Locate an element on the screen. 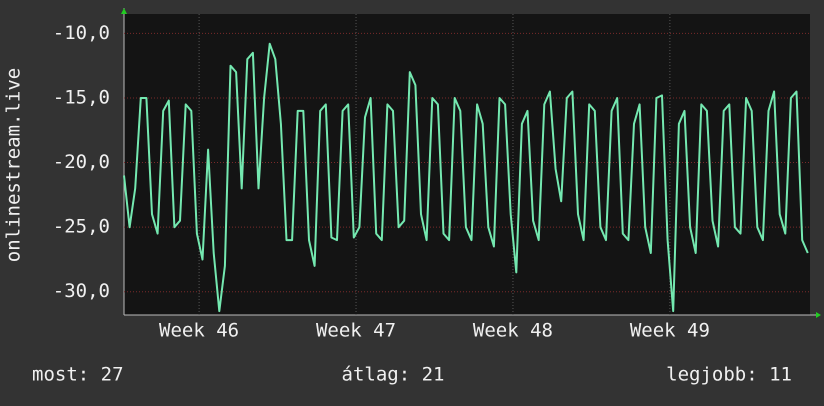  y-tick-label: -20,0 is located at coordinates (81, 162).